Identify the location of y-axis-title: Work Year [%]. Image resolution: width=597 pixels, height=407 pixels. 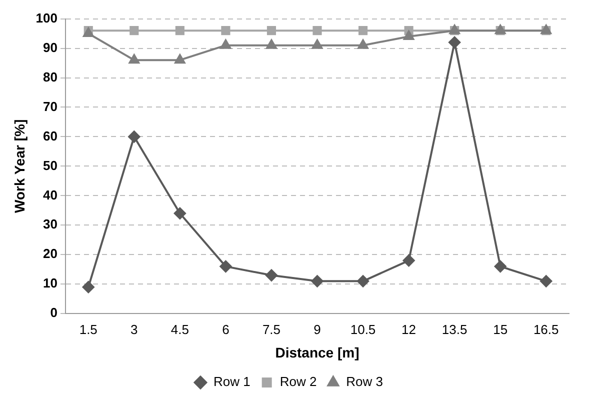
(19, 166).